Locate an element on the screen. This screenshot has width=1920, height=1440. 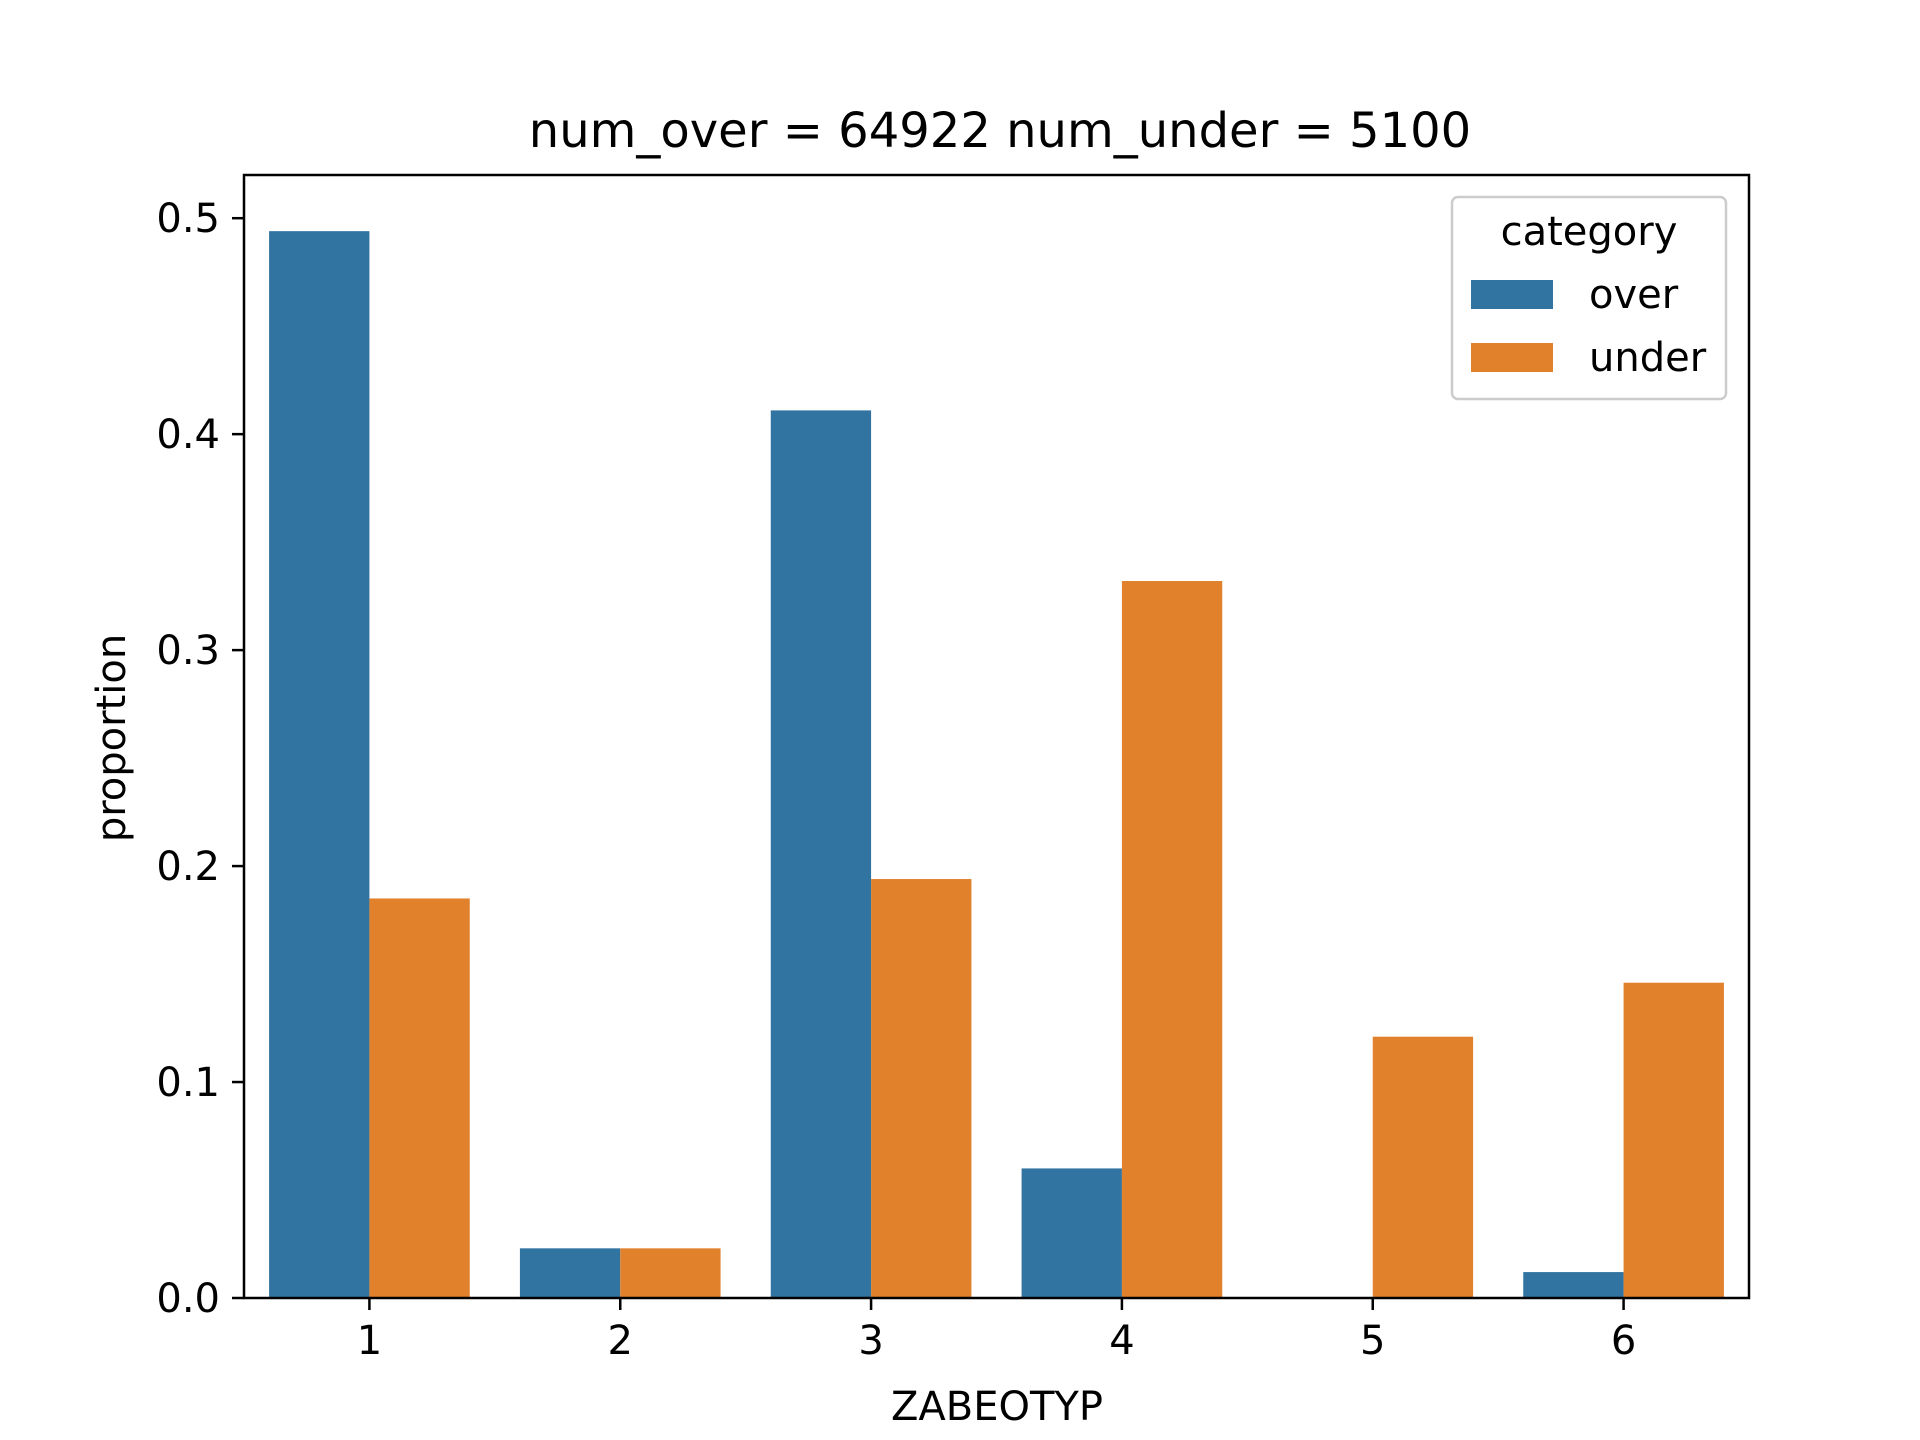
legend: category over under is located at coordinates (1589, 298).